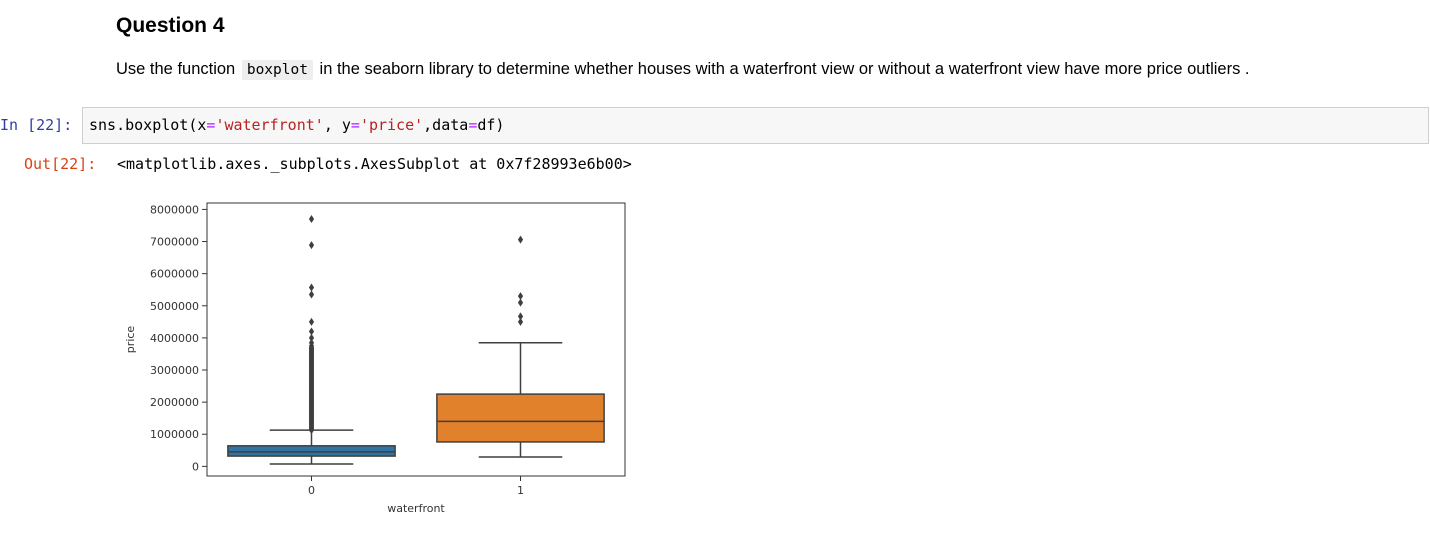  I want to click on y-tick-label: 6000000, so click(174, 274).